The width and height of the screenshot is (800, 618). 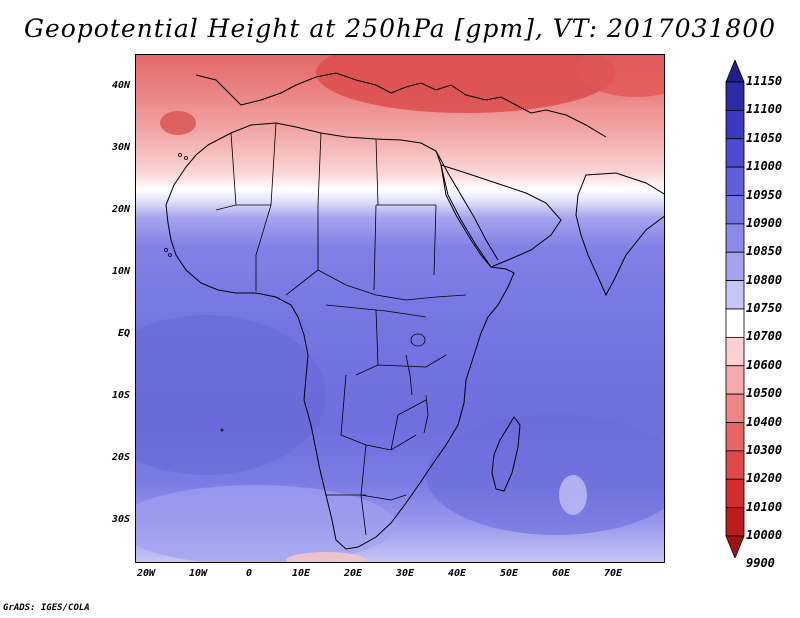 What do you see at coordinates (760, 563) in the screenshot?
I see `colorbar-label: 9900` at bounding box center [760, 563].